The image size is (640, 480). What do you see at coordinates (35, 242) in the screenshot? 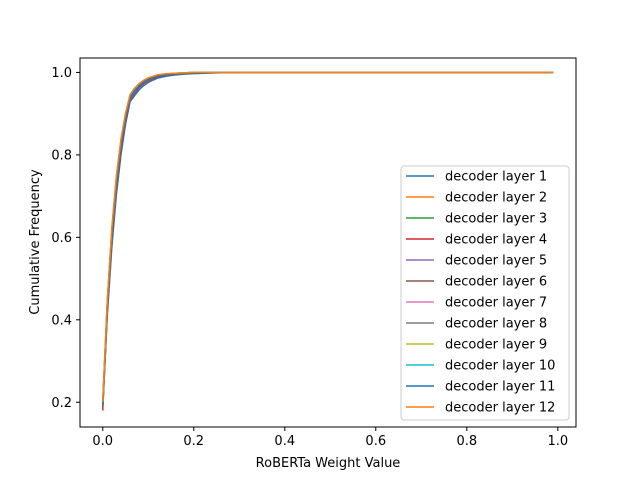
I see `y-axis-label: Cumulative Frequency` at bounding box center [35, 242].